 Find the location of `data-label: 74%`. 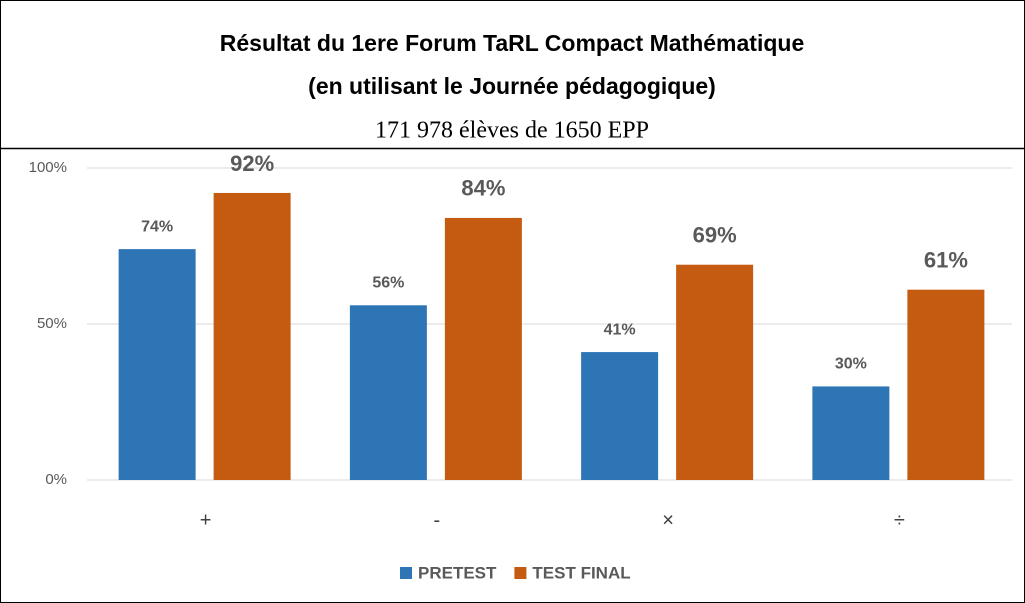

data-label: 74% is located at coordinates (157, 226).